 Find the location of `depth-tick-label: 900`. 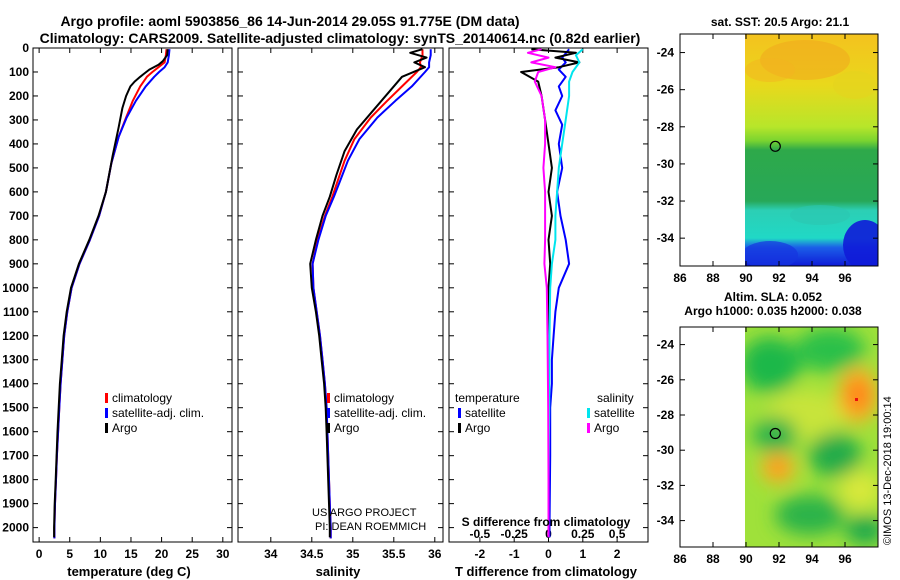

depth-tick-label: 900 is located at coordinates (19, 264).